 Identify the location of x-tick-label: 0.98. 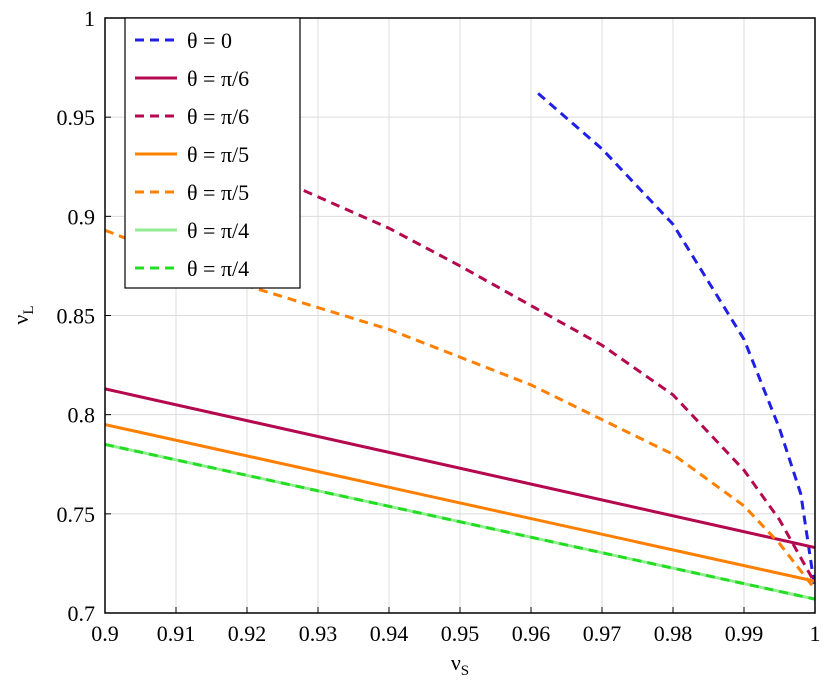
(673, 633).